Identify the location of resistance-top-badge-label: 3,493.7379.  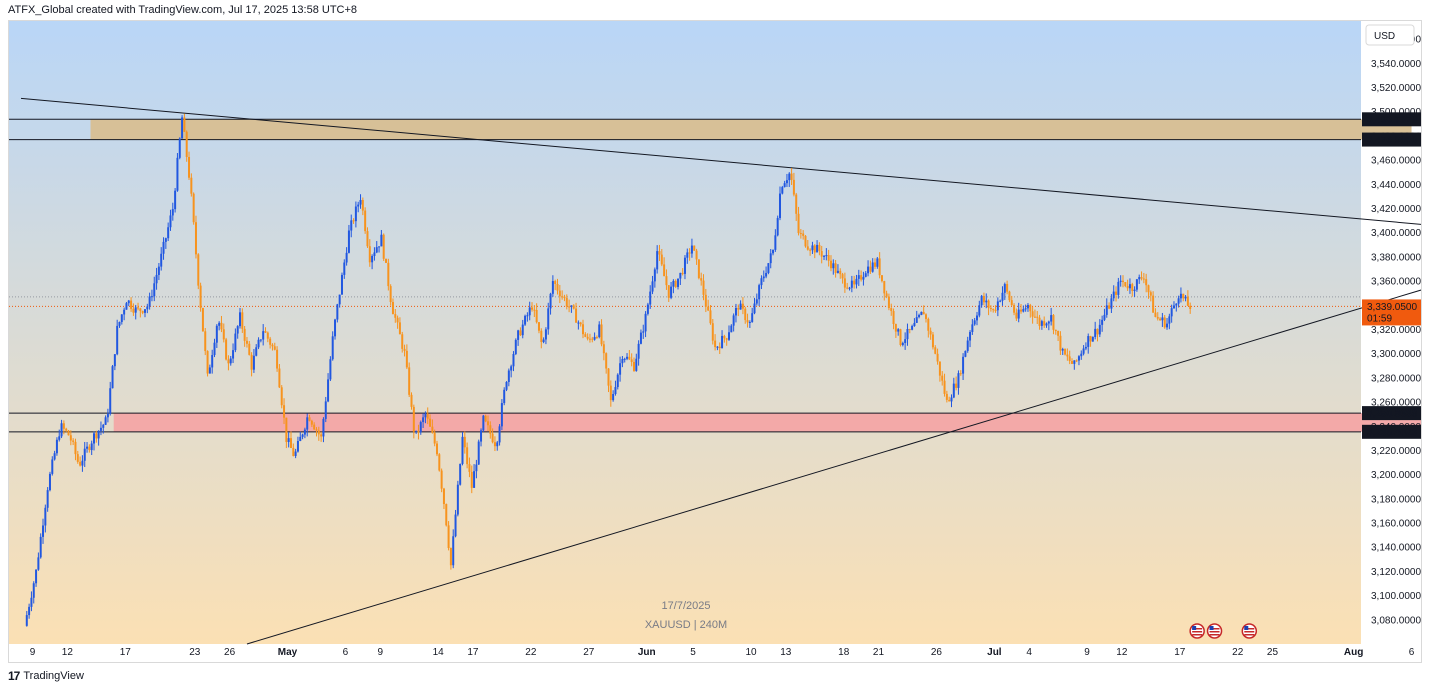
(1392, 120).